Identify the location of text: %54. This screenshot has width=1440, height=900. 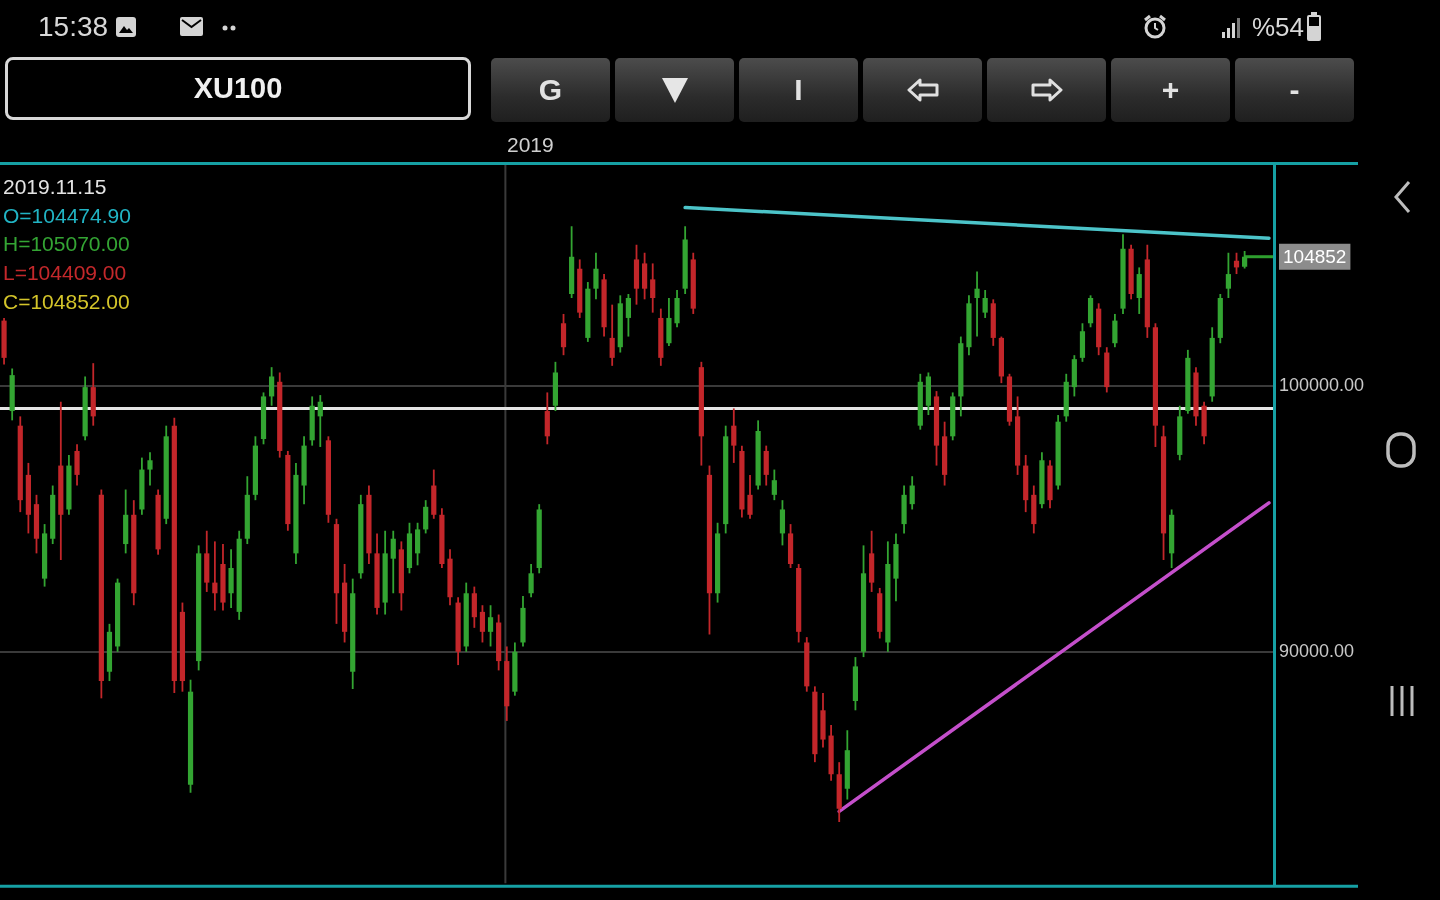
(1278, 27).